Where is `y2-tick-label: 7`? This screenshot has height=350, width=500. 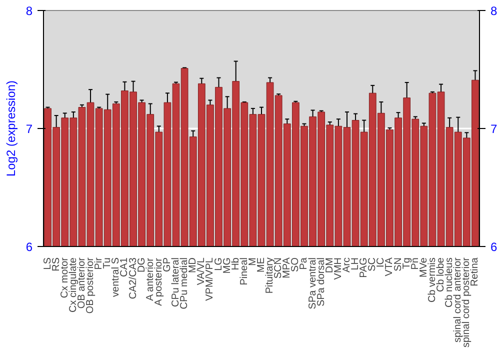 y2-tick-label: 7 is located at coordinates (494, 129).